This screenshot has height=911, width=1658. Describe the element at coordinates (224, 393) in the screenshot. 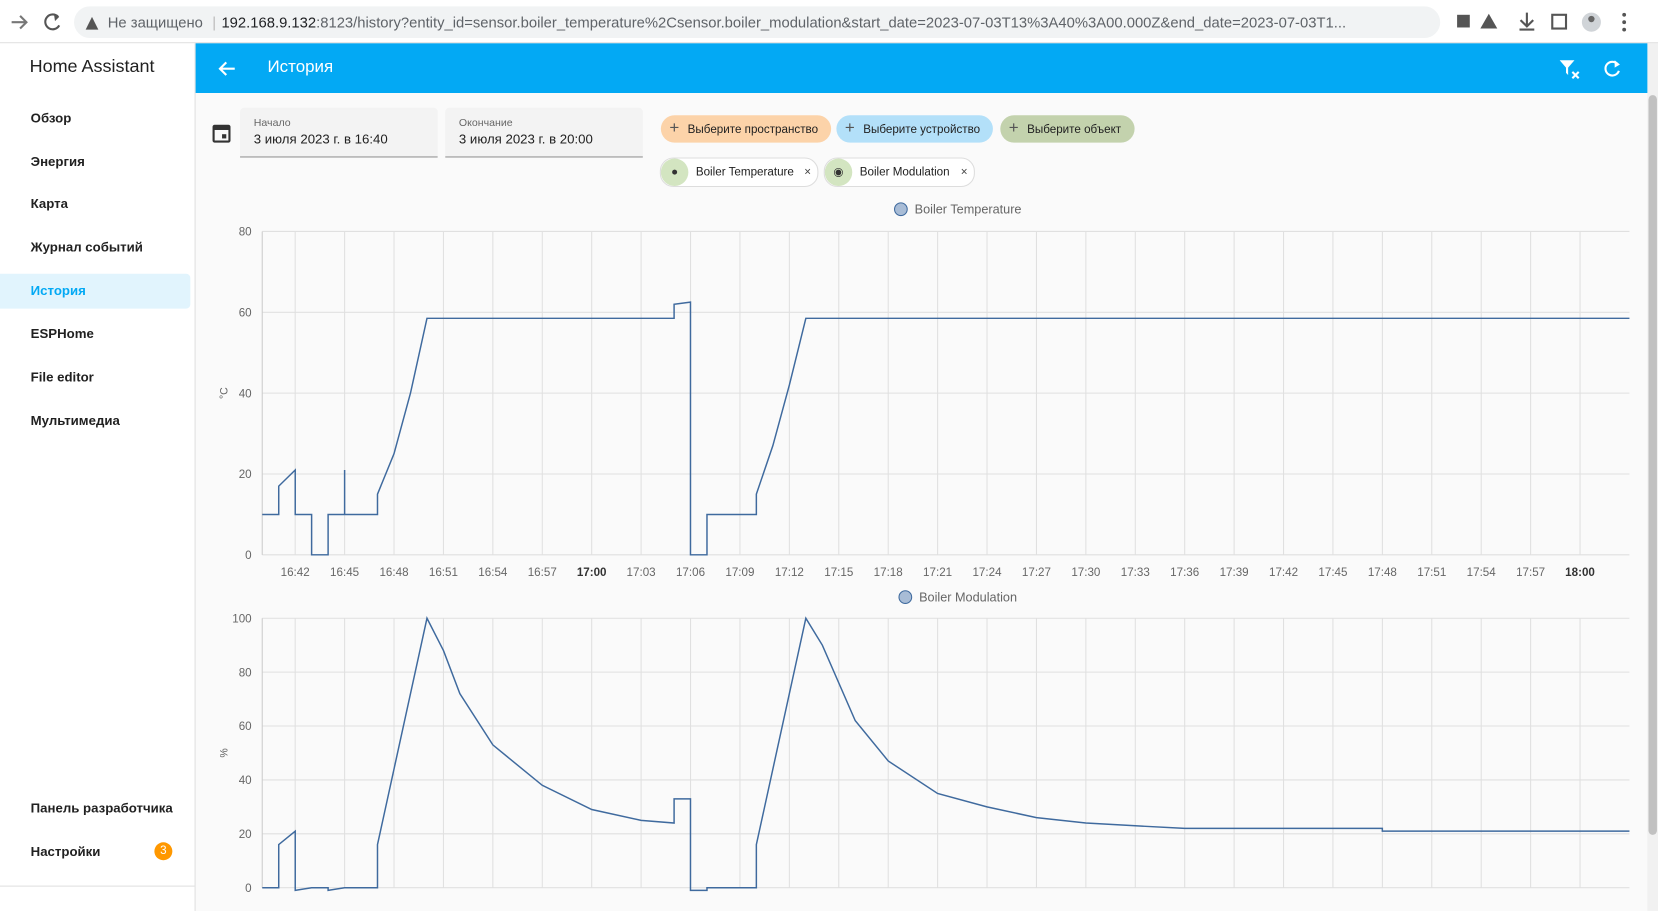

I see `y-axis-title: °C` at that location.